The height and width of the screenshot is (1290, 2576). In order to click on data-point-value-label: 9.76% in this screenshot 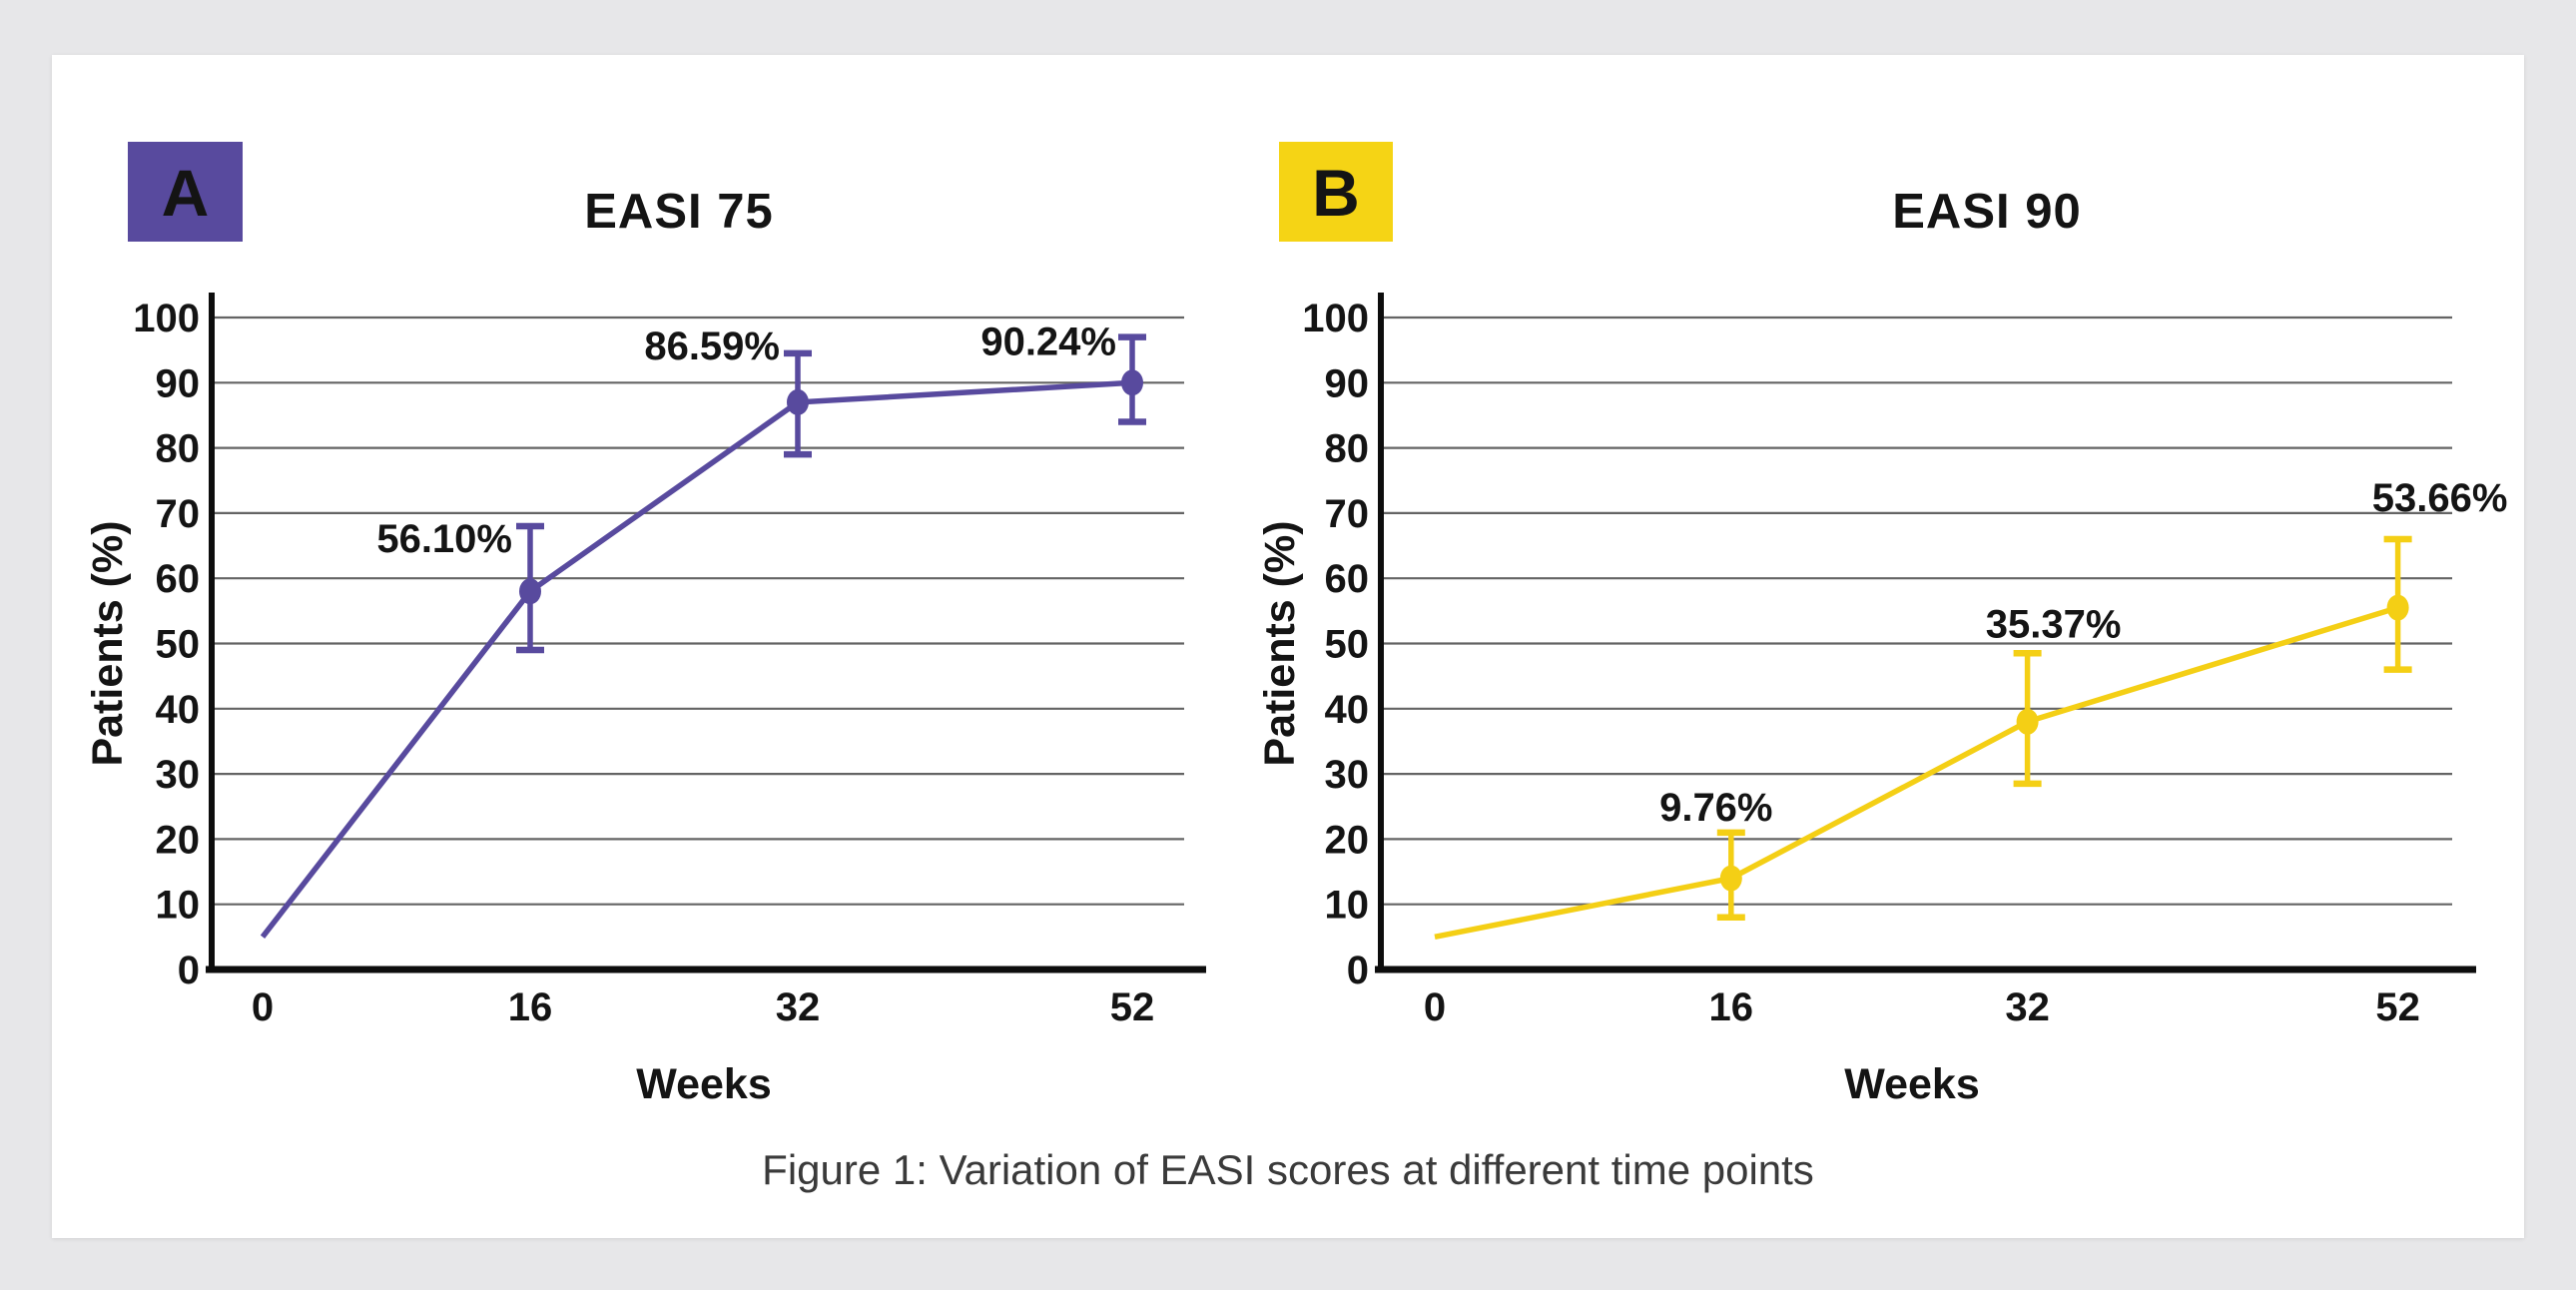, I will do `click(1715, 808)`.